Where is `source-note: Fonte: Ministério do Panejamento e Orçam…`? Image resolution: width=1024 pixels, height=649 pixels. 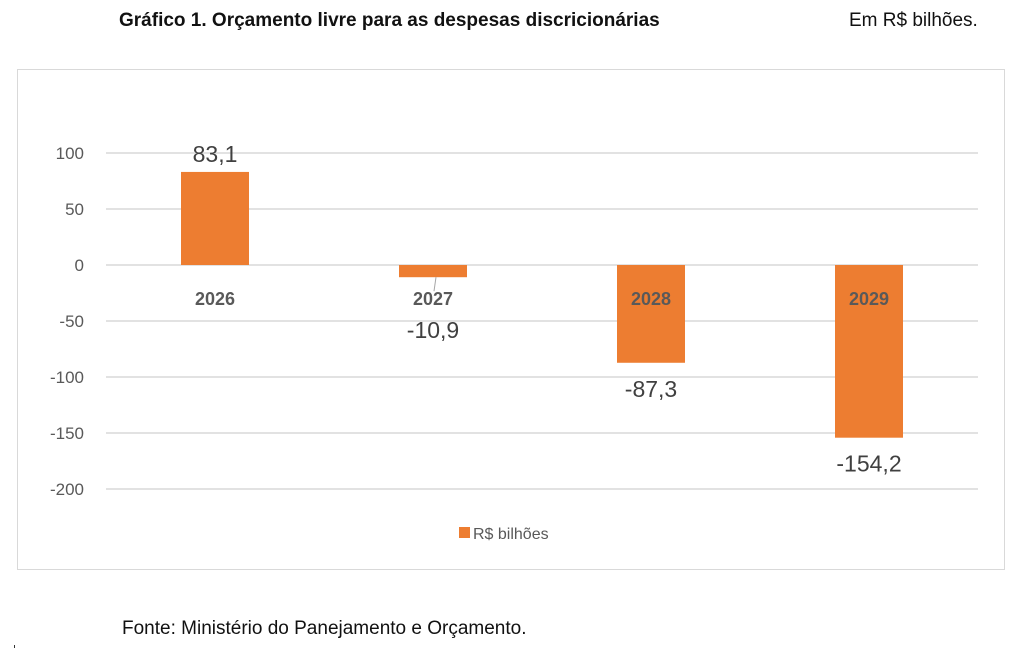
source-note: Fonte: Ministério do Panejamento e Orçam… is located at coordinates (324, 628).